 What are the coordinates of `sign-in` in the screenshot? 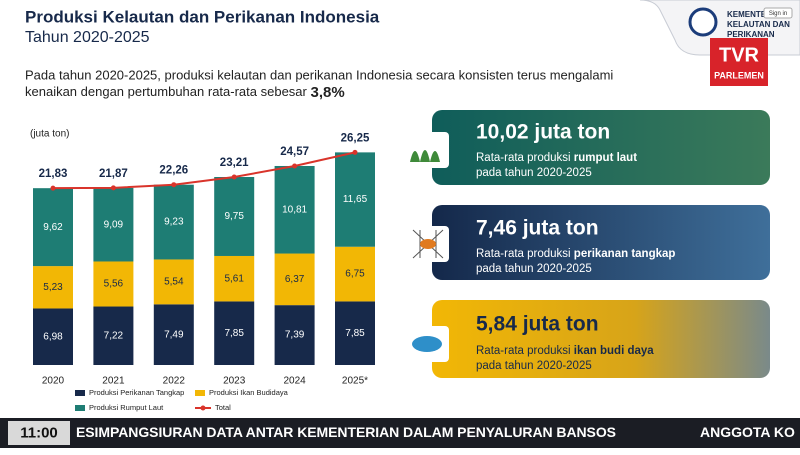 It's located at (778, 13).